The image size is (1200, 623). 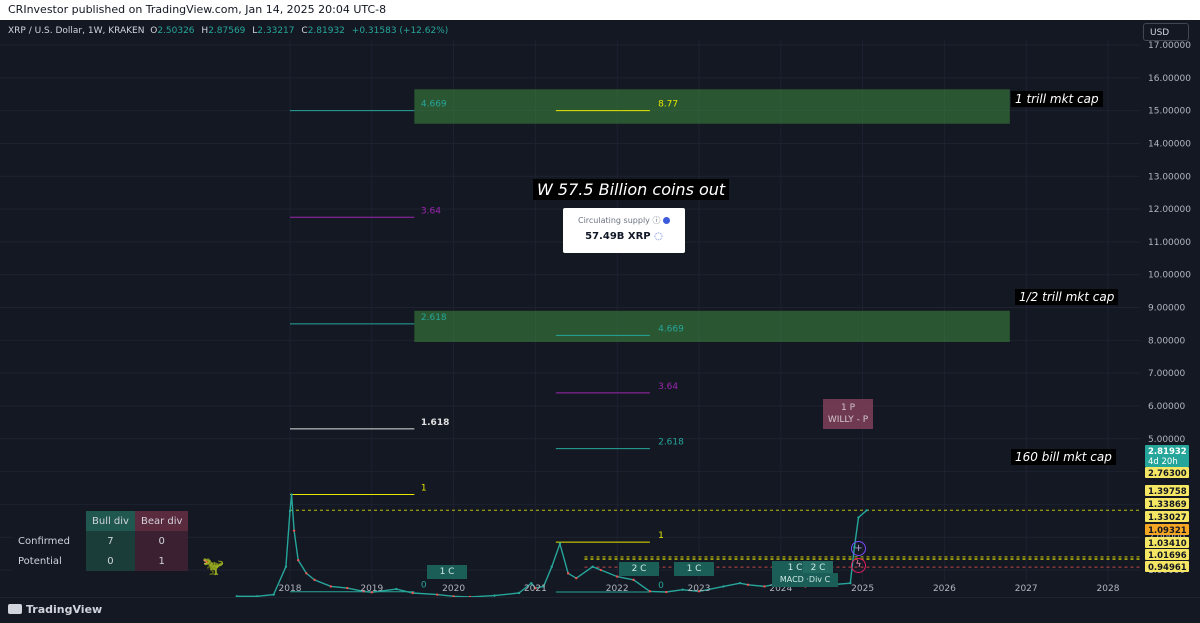 What do you see at coordinates (1169, 46) in the screenshot?
I see `price-tick-label: 17.00000` at bounding box center [1169, 46].